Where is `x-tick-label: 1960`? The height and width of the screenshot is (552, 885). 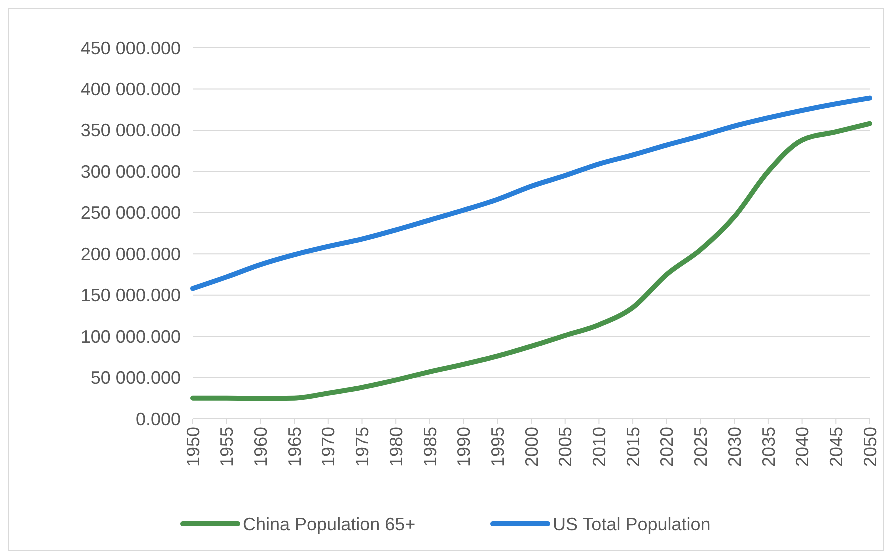
x-tick-label: 1960 is located at coordinates (261, 447).